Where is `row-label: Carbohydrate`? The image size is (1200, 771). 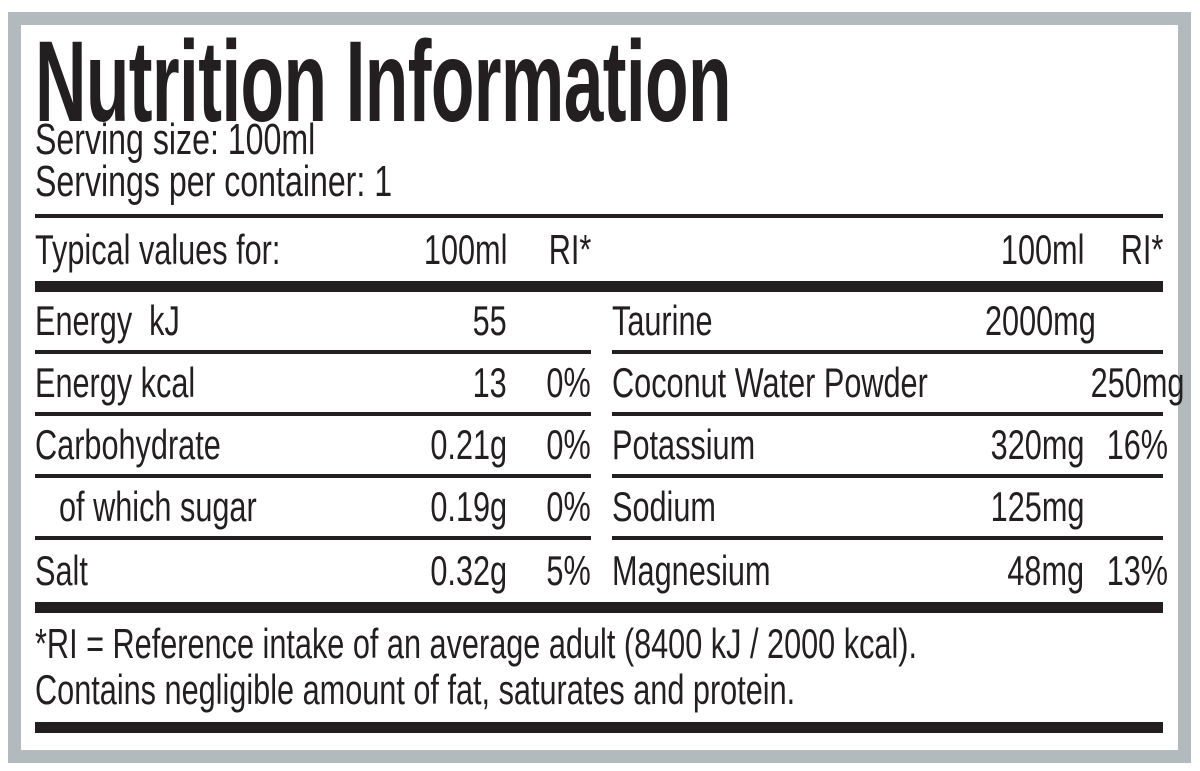 row-label: Carbohydrate is located at coordinates (128, 444).